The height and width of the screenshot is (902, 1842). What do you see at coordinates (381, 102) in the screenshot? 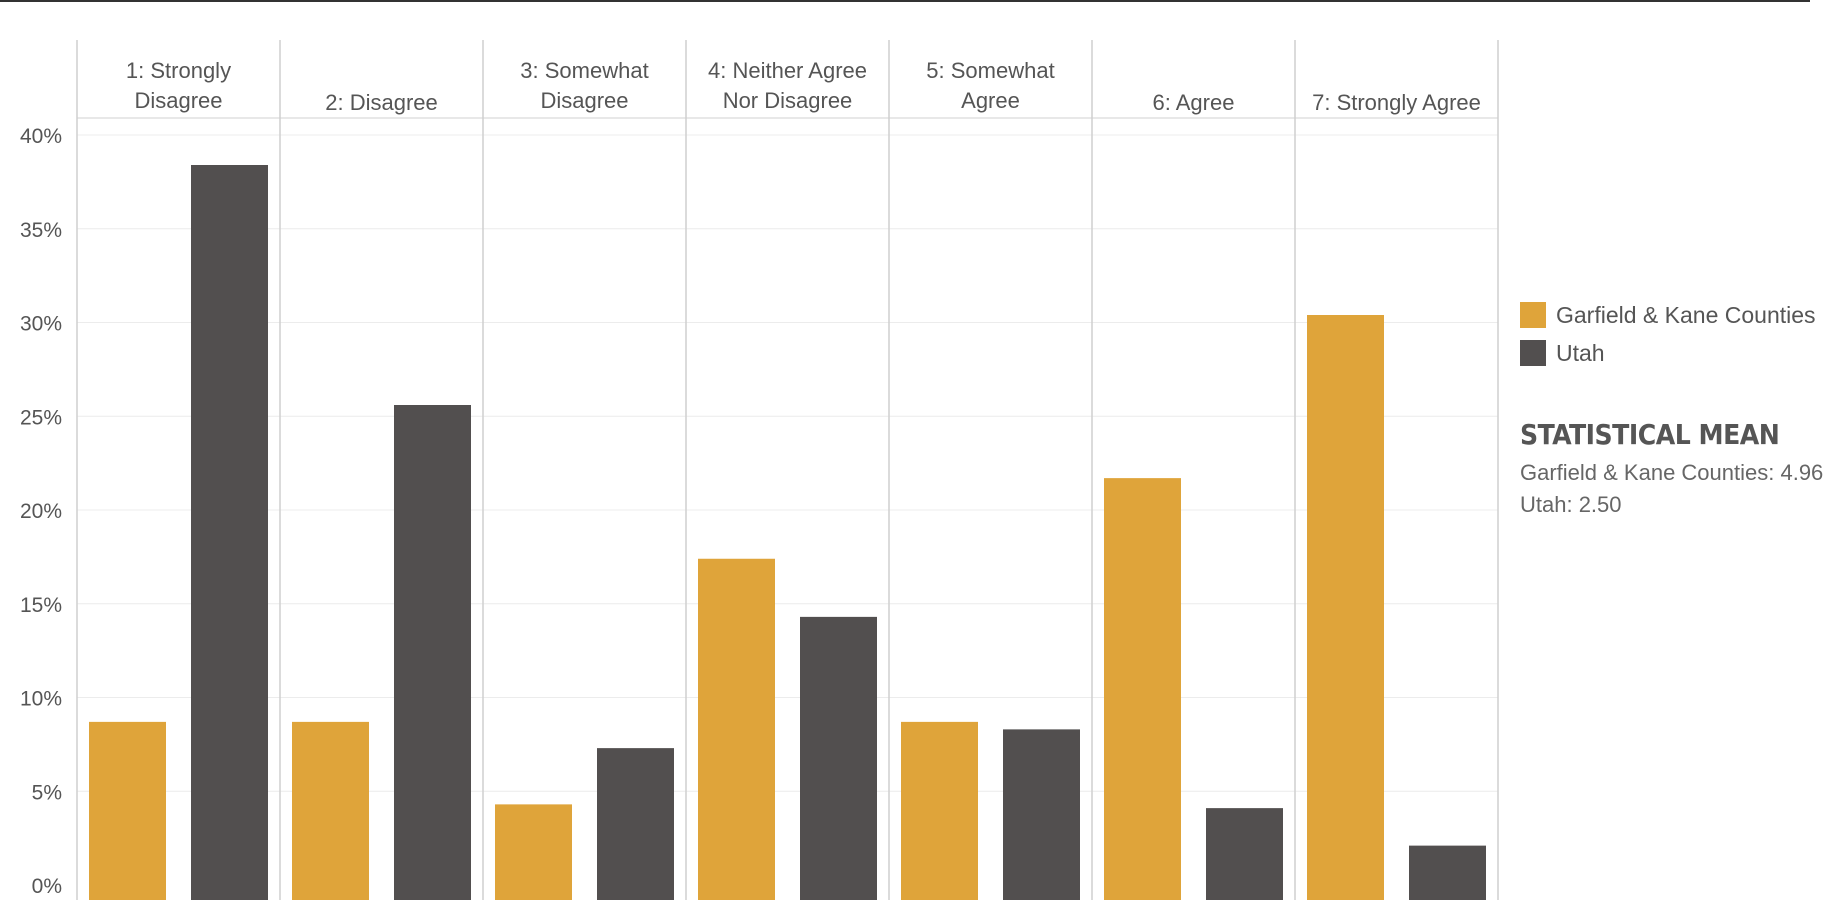
I see `category-label: 2: Disagree` at bounding box center [381, 102].